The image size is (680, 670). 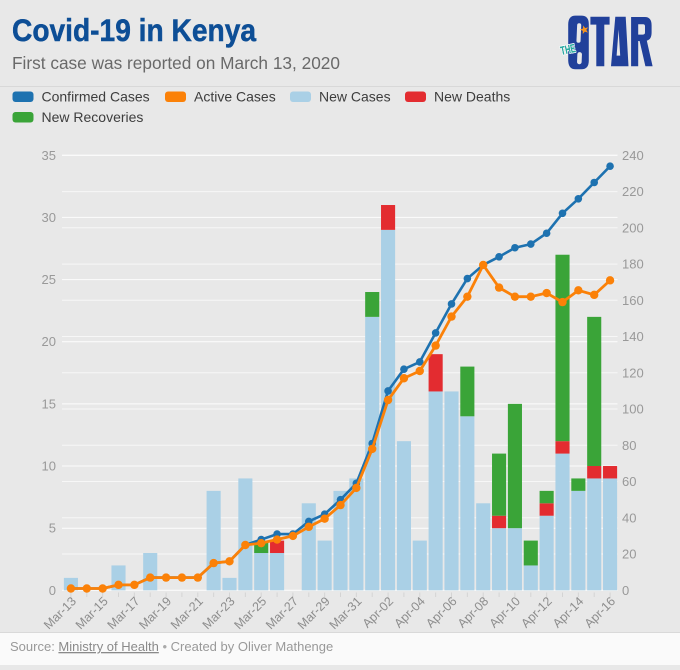 I want to click on svg-text: New Deaths, so click(x=472, y=97).